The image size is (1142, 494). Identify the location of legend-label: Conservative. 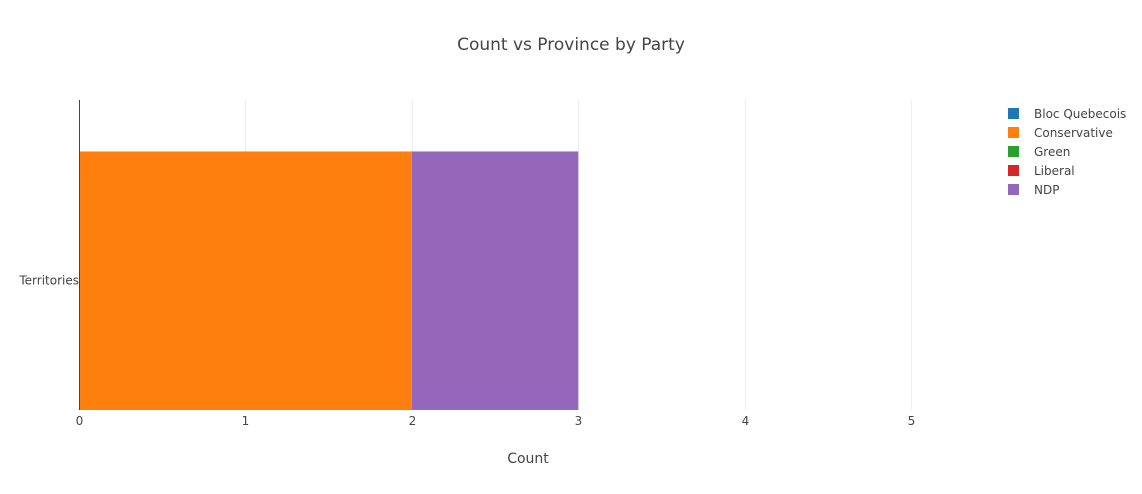
(1073, 133).